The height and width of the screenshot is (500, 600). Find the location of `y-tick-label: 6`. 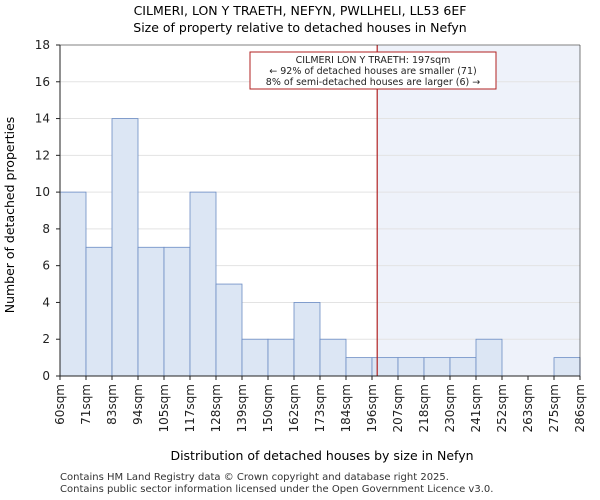

y-tick-label: 6 is located at coordinates (46, 266).